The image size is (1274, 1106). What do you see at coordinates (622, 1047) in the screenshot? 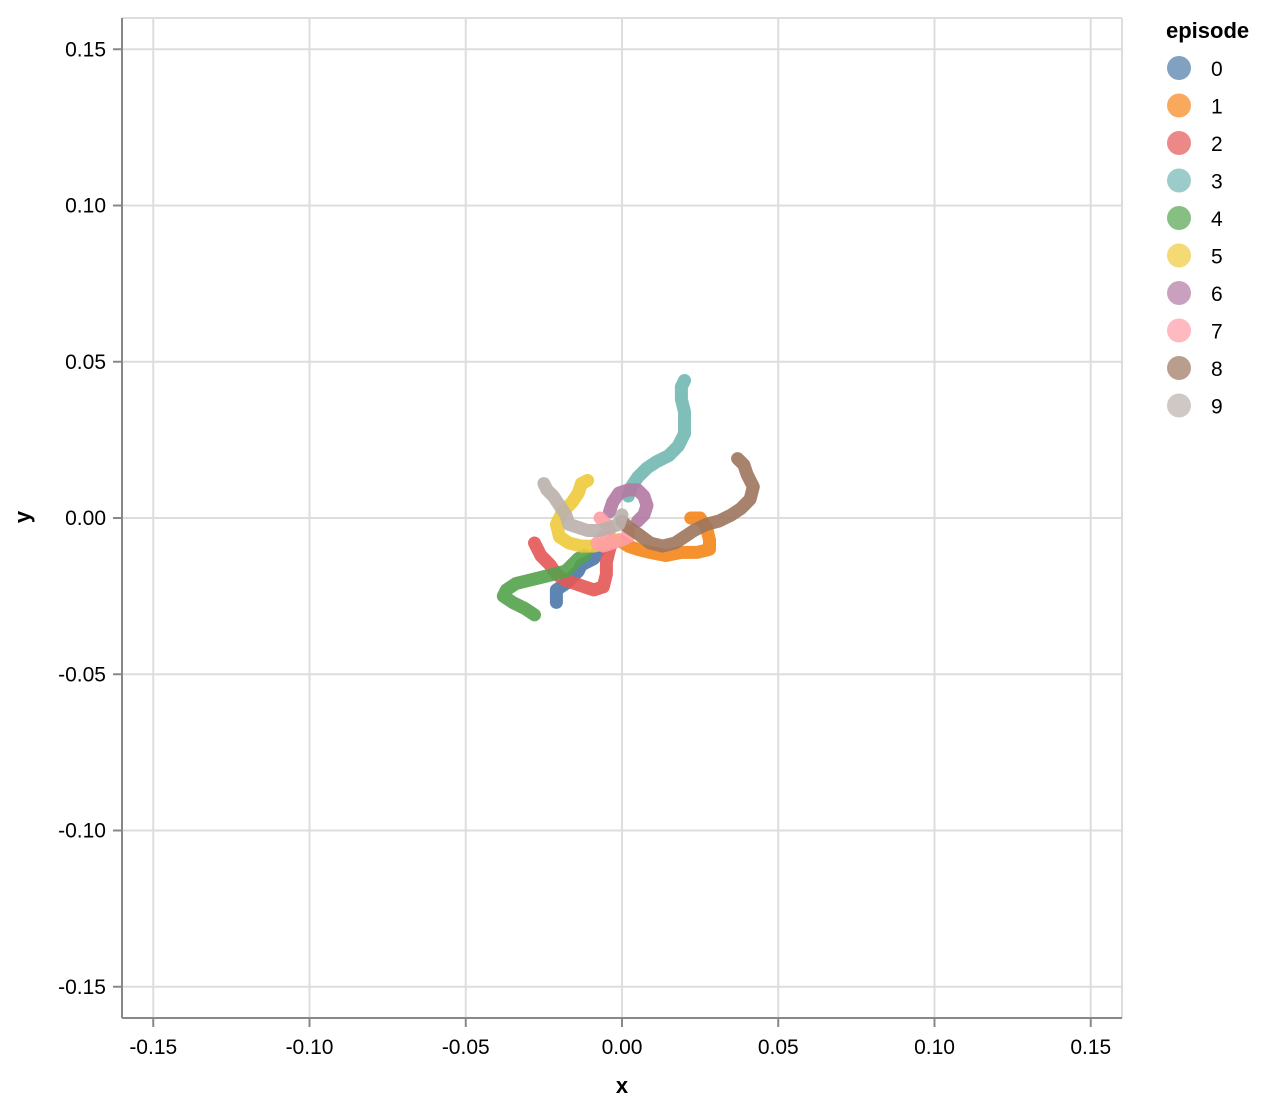
I see `x-tick-label: 0.00` at bounding box center [622, 1047].